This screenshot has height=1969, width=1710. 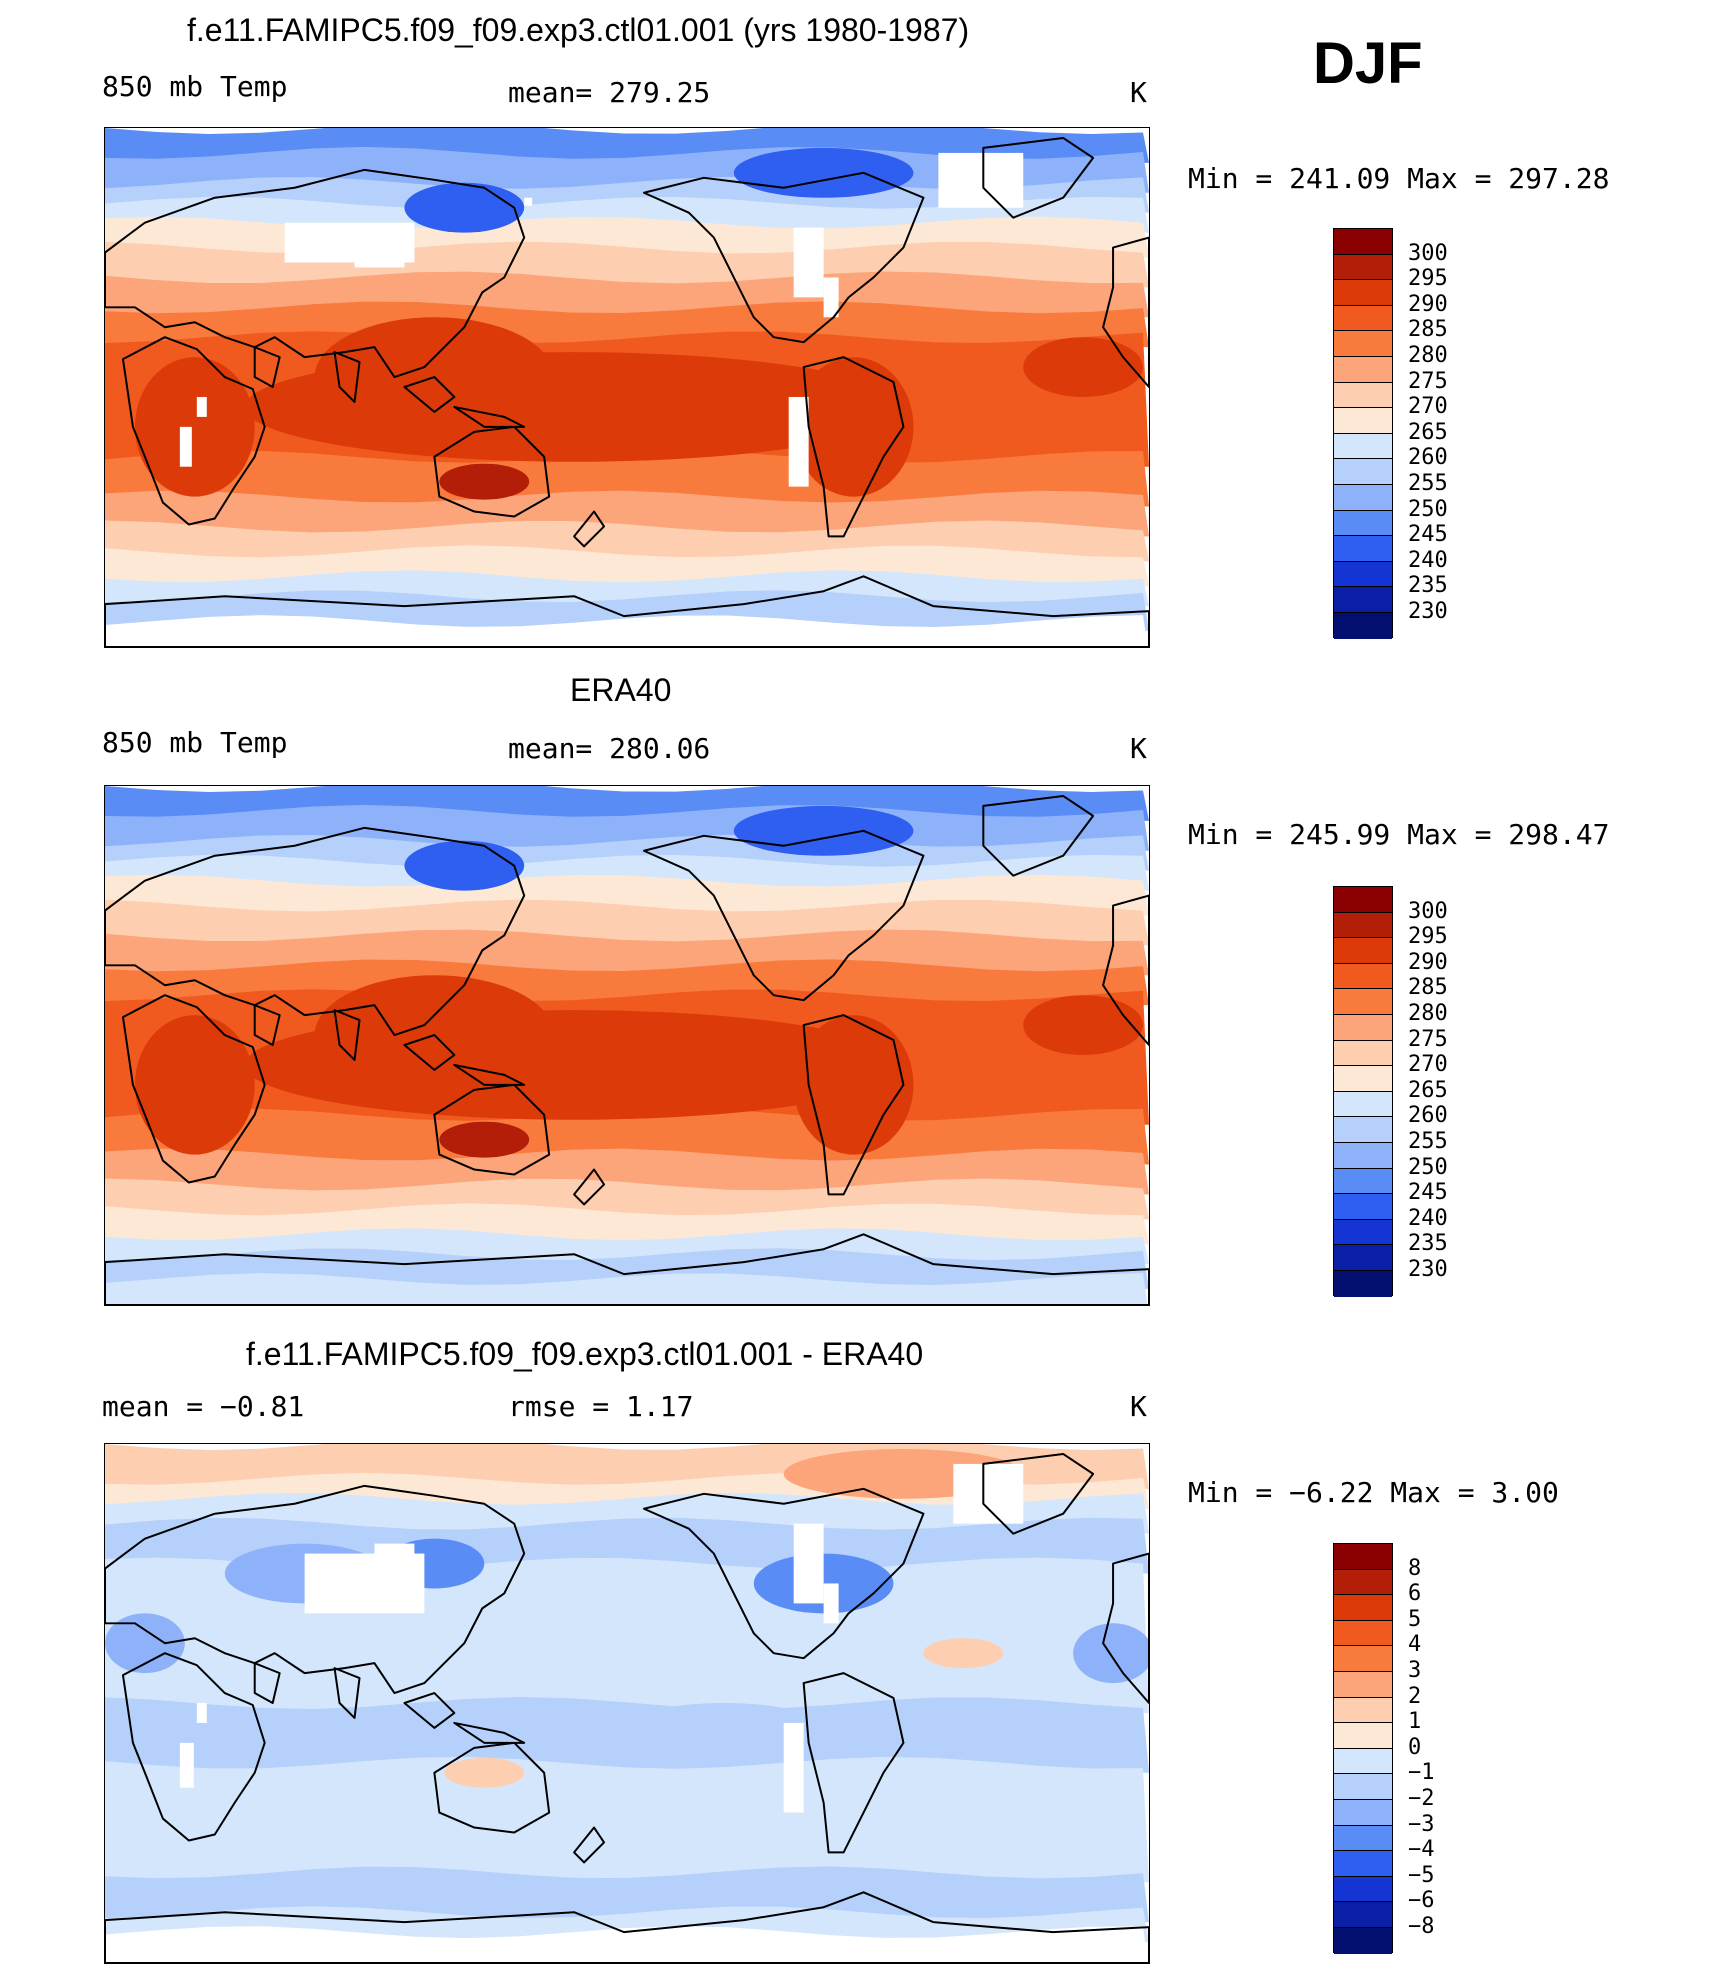 What do you see at coordinates (1415, 1696) in the screenshot?
I see `colorbar-tick-label: 2` at bounding box center [1415, 1696].